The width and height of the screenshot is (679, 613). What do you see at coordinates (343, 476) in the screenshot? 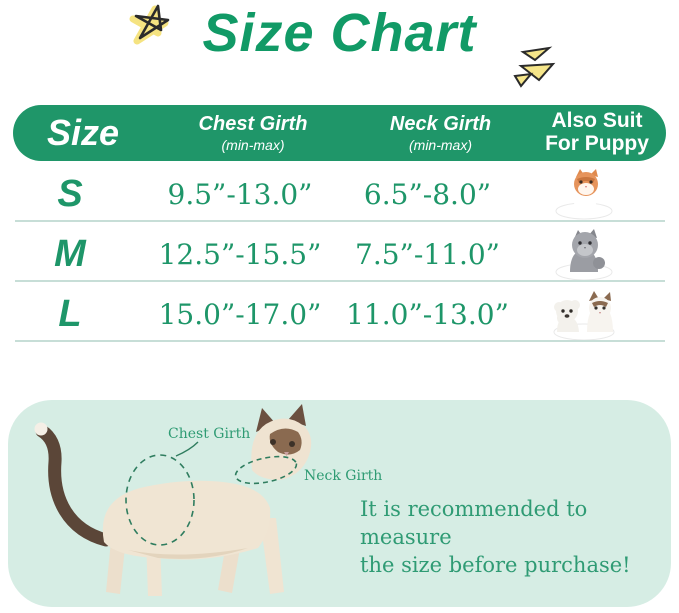
I see `neck-girth-label: Neck Girth` at bounding box center [343, 476].